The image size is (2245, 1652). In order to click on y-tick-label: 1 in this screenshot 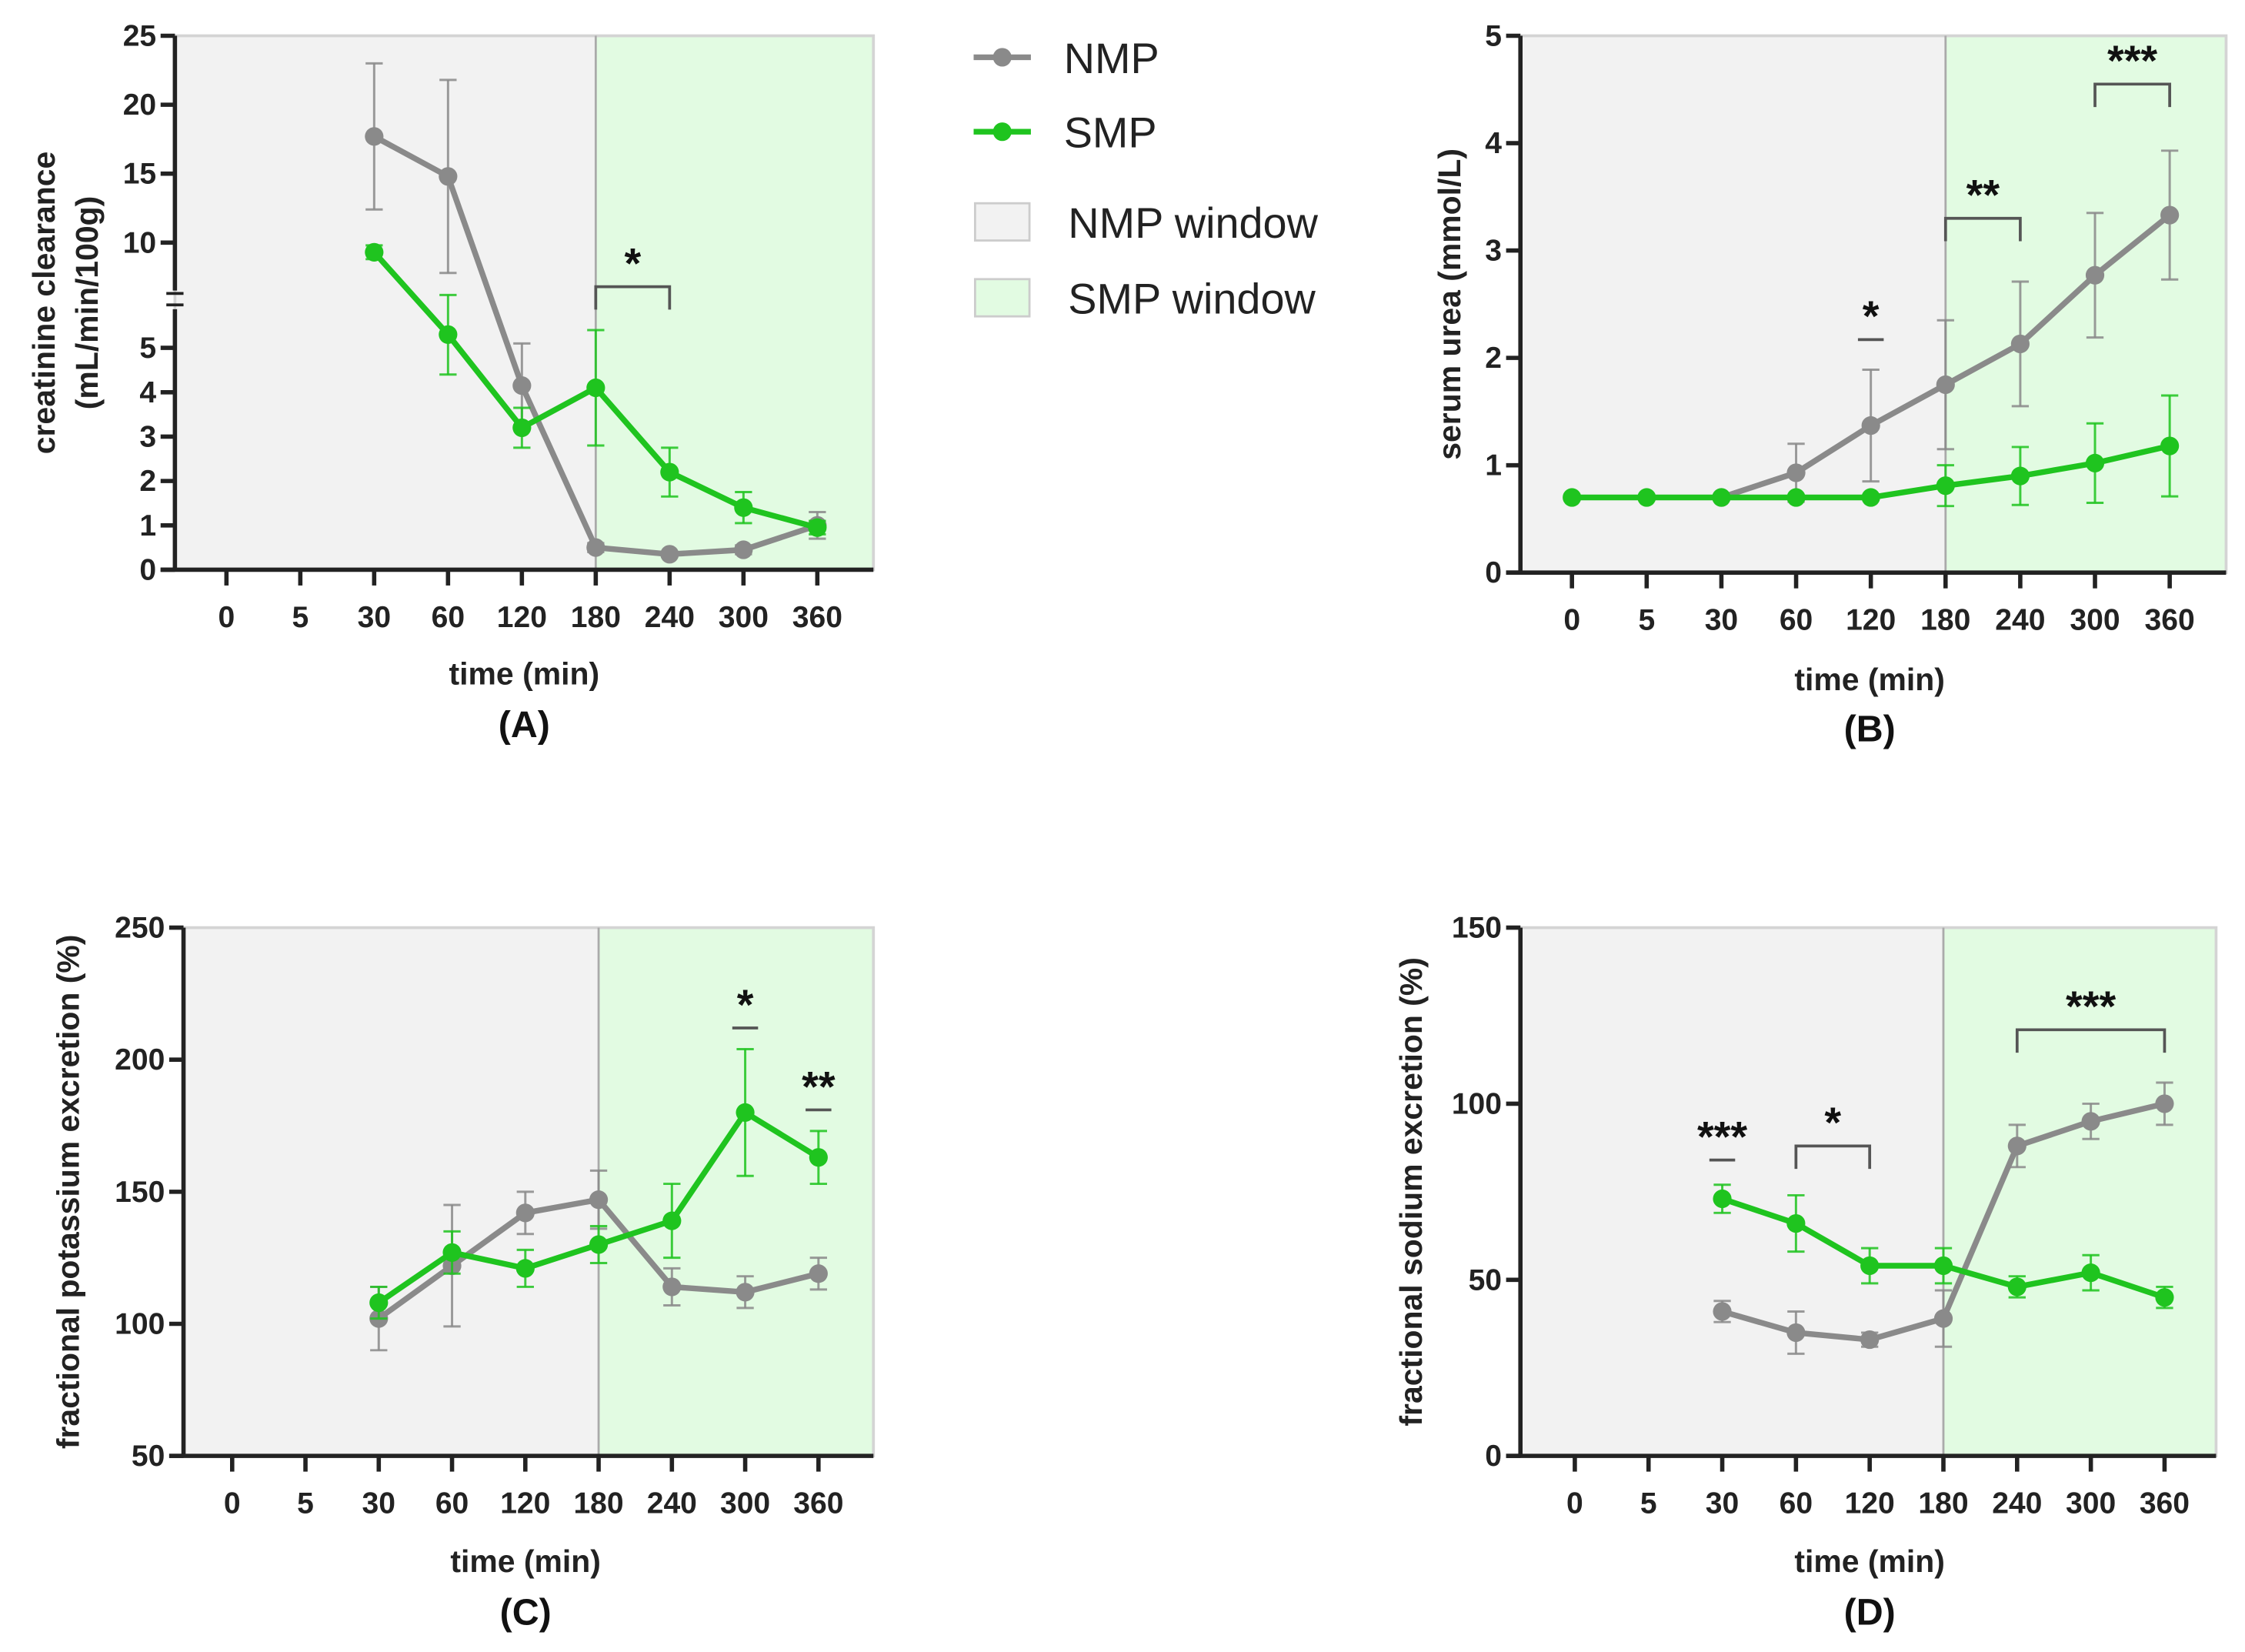, I will do `click(147, 525)`.